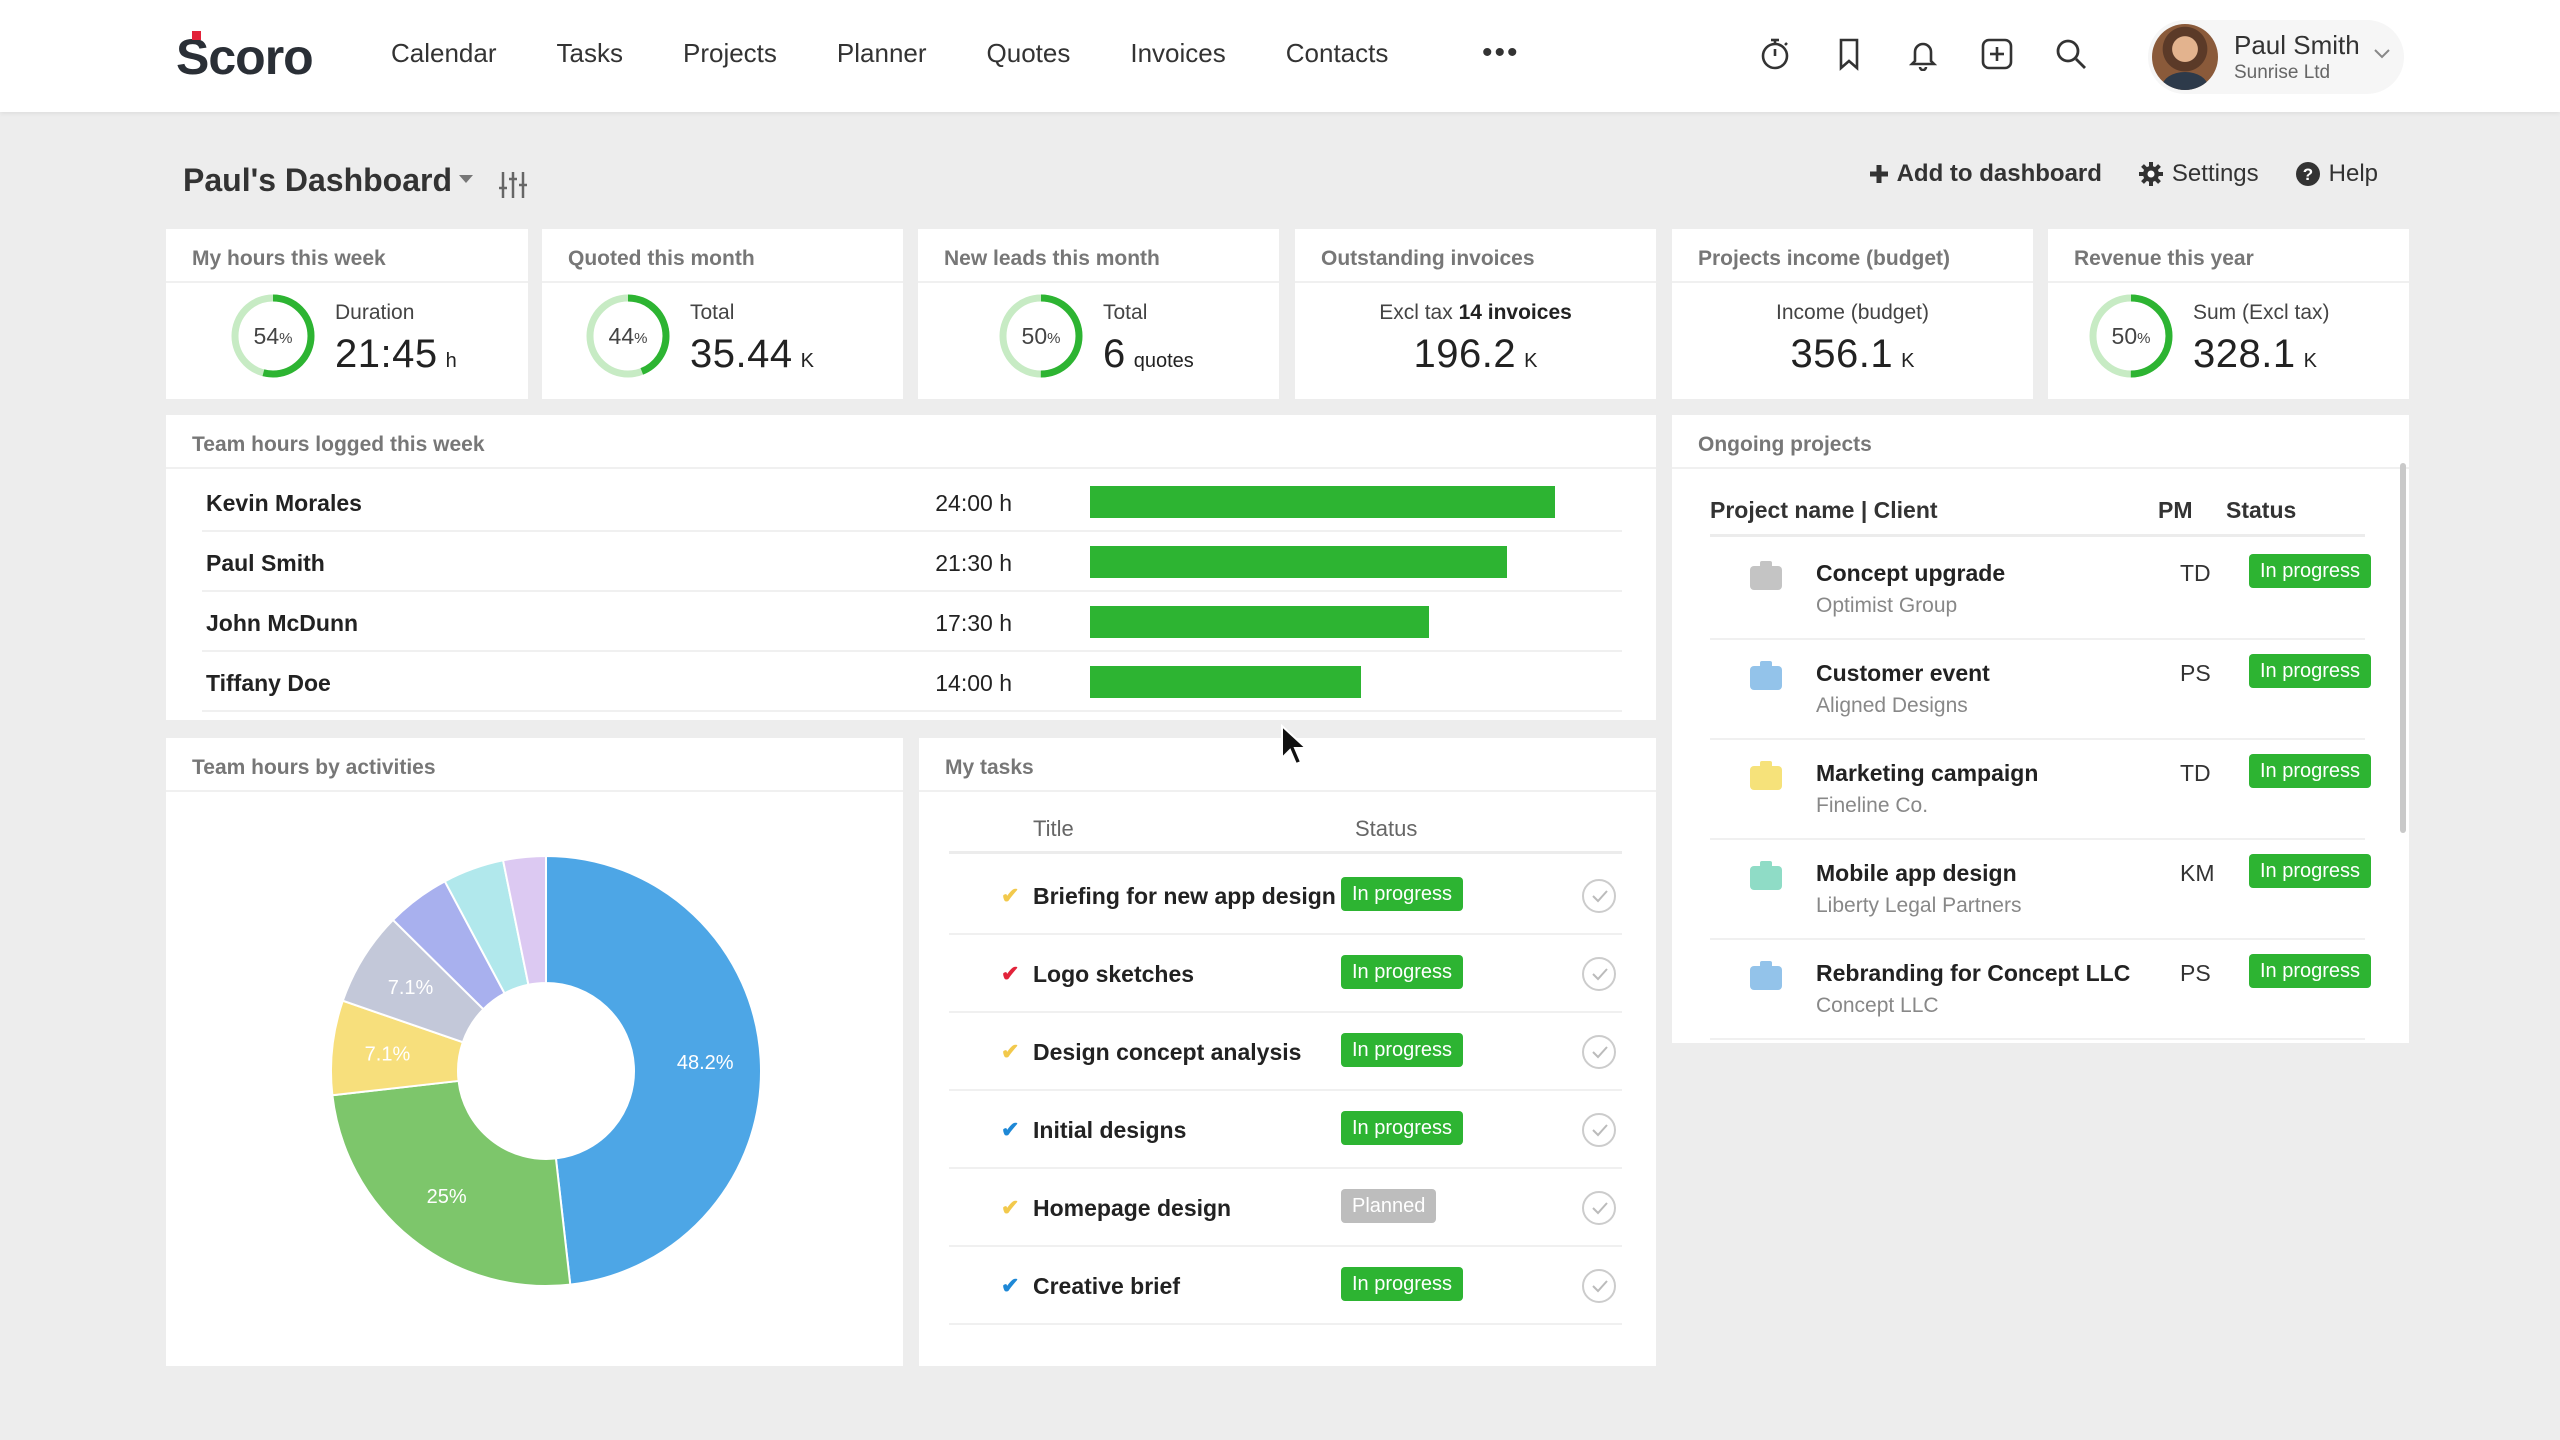 This screenshot has height=1440, width=2560. What do you see at coordinates (1184, 896) in the screenshot?
I see `task-title: Briefing for new app design` at bounding box center [1184, 896].